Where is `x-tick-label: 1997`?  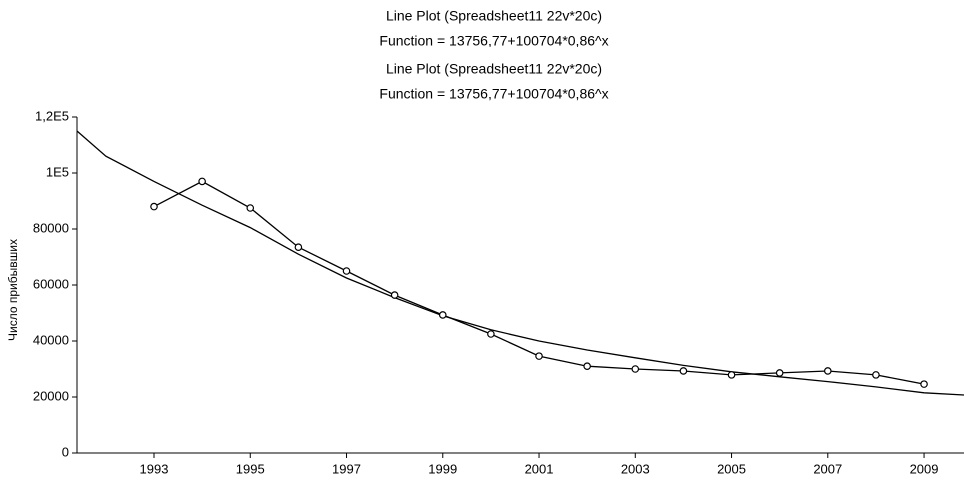
x-tick-label: 1997 is located at coordinates (346, 468).